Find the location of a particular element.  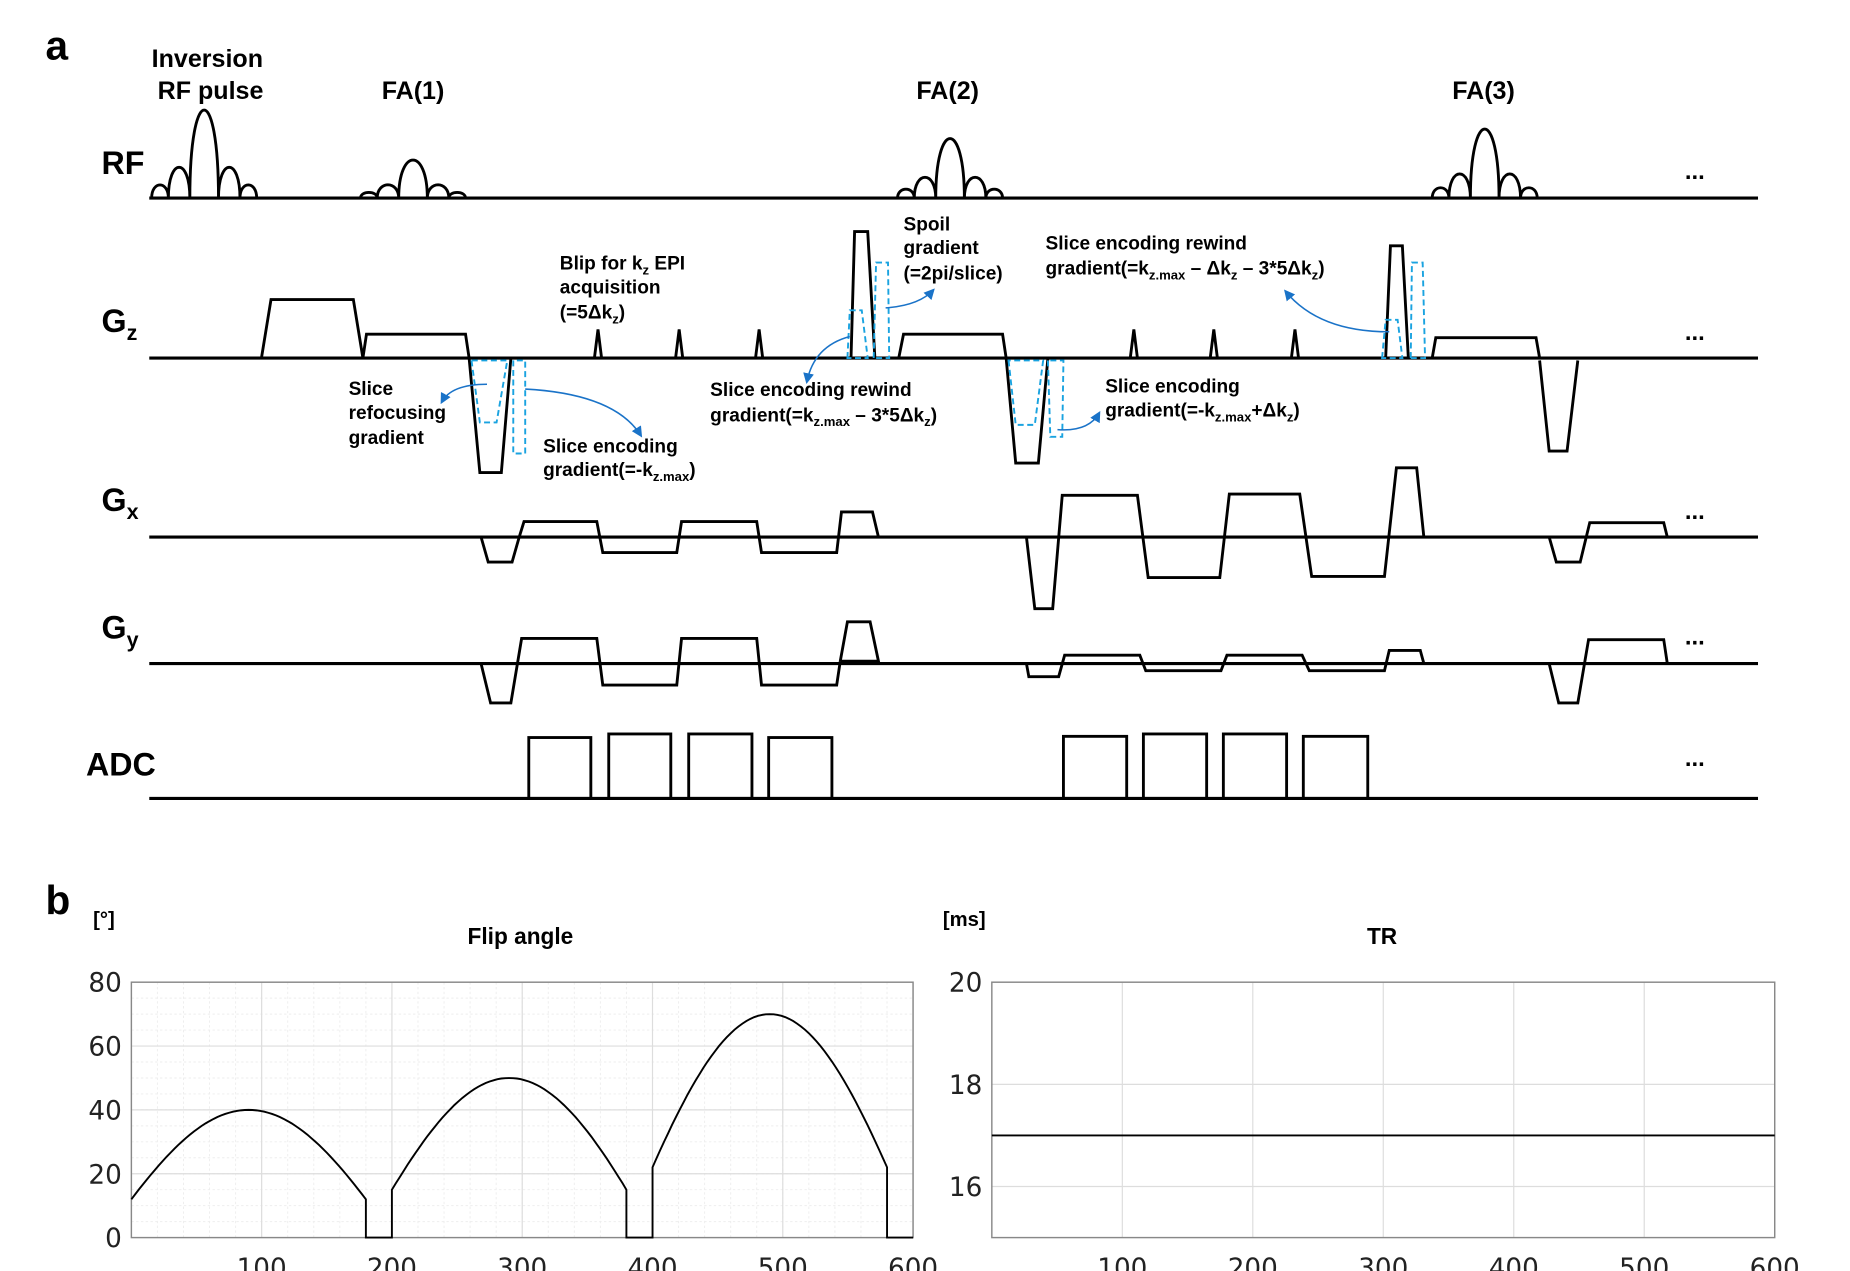

svg-text: gradient(=-kz.max) is located at coordinates (619, 472).